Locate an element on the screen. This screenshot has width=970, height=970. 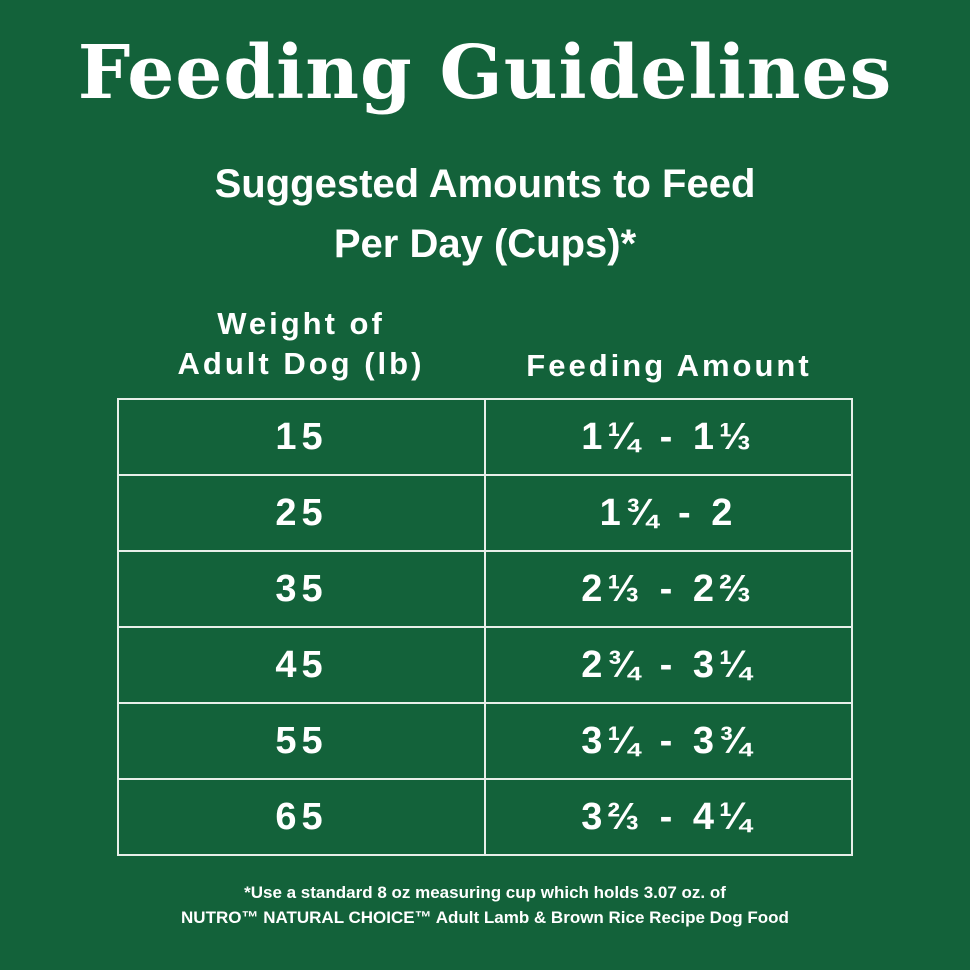
amount-cell: 3¼ - 3¾ is located at coordinates (668, 741).